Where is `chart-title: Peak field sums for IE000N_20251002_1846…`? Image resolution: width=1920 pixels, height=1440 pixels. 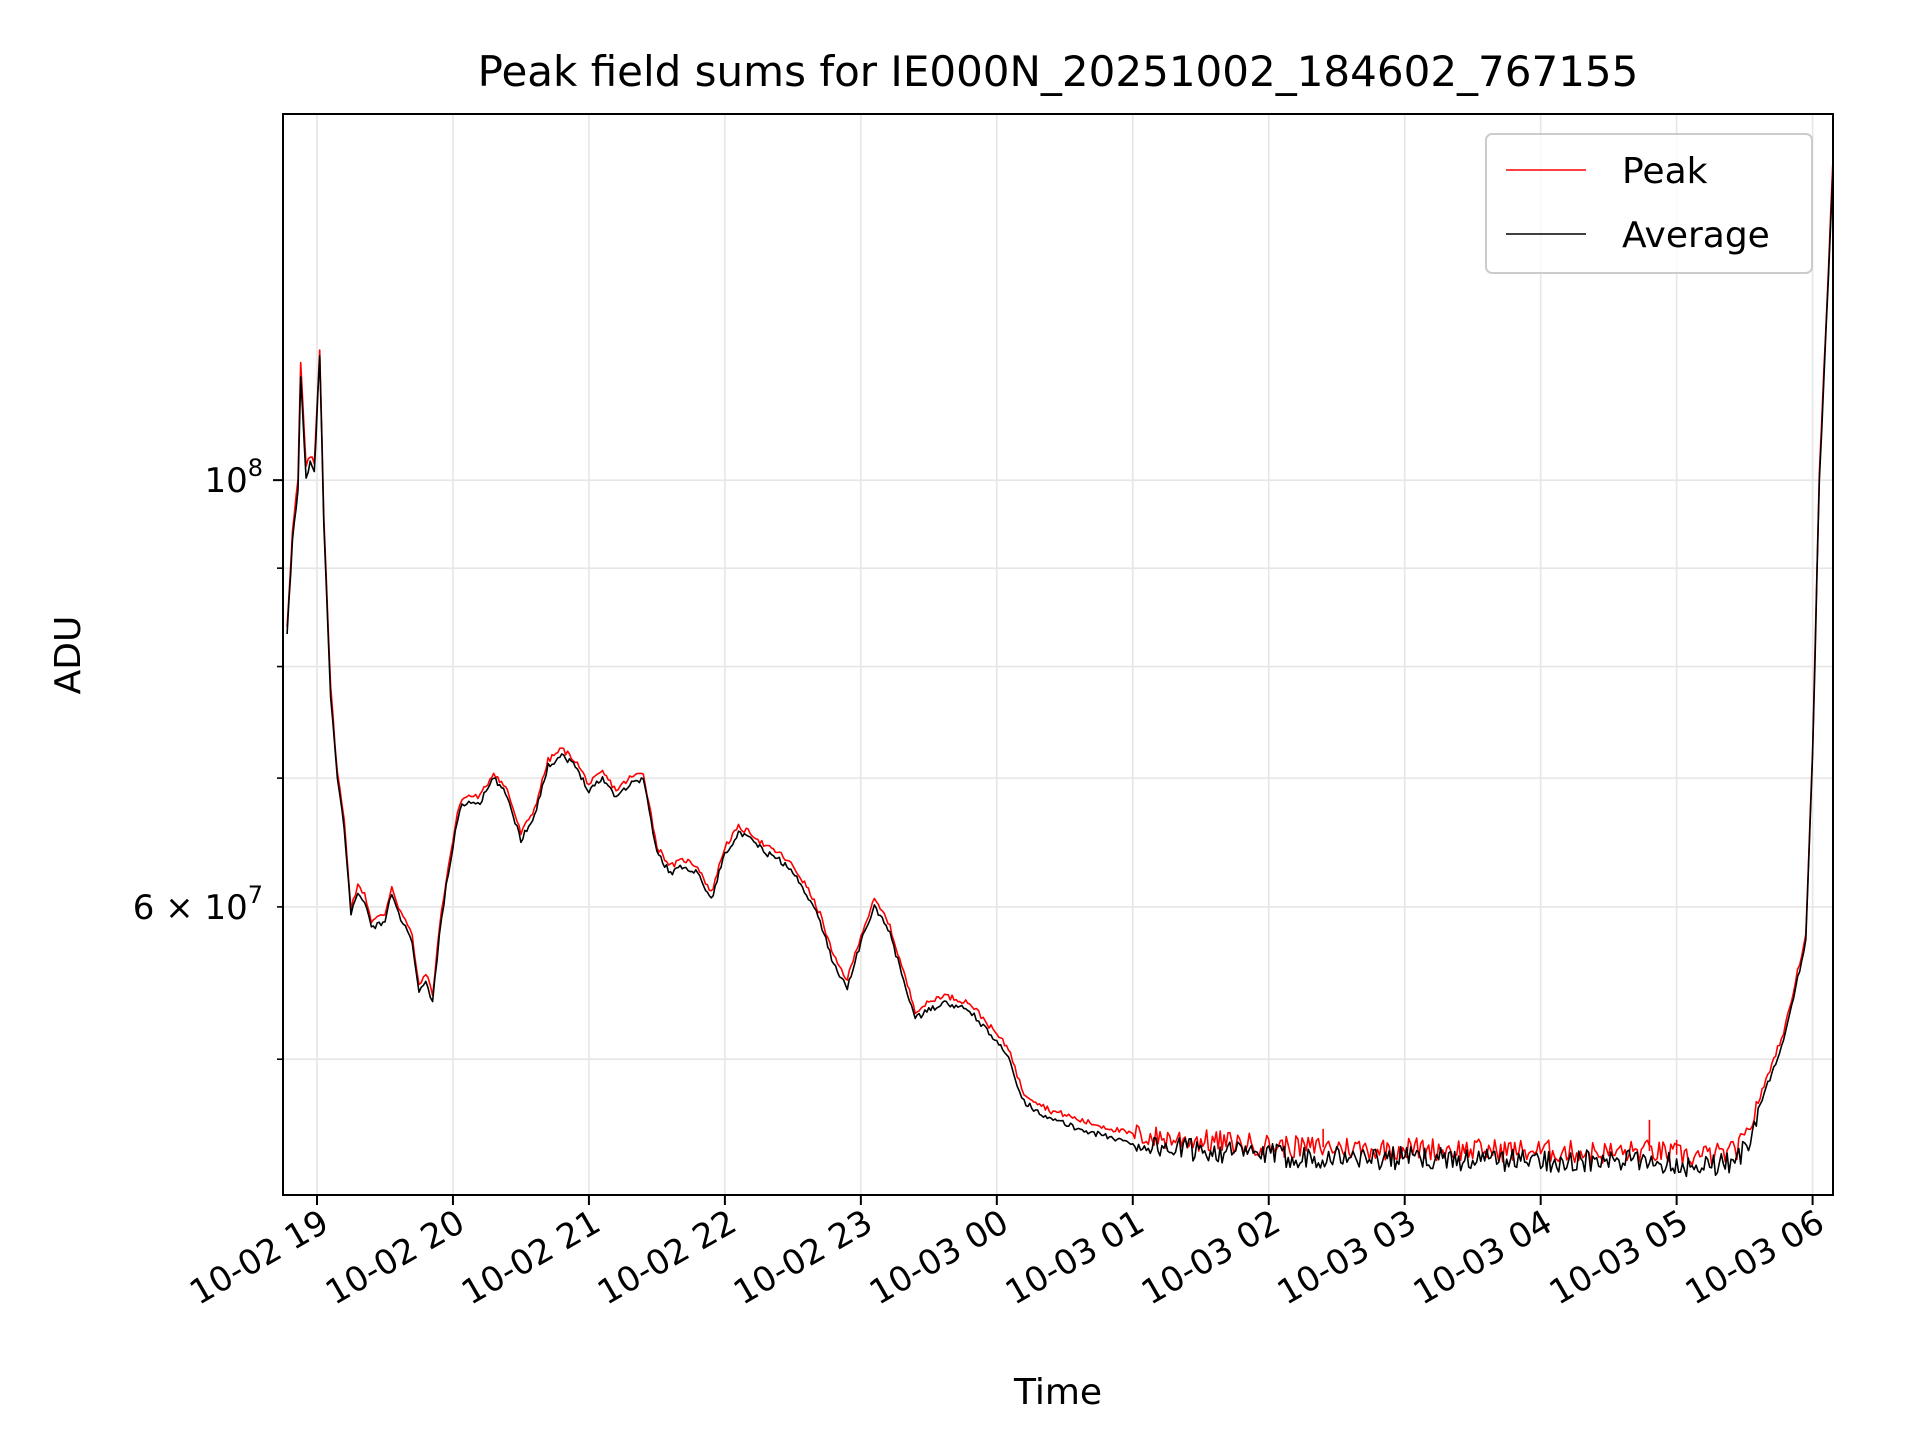
chart-title: Peak field sums for IE000N_20251002_1846… is located at coordinates (1058, 71).